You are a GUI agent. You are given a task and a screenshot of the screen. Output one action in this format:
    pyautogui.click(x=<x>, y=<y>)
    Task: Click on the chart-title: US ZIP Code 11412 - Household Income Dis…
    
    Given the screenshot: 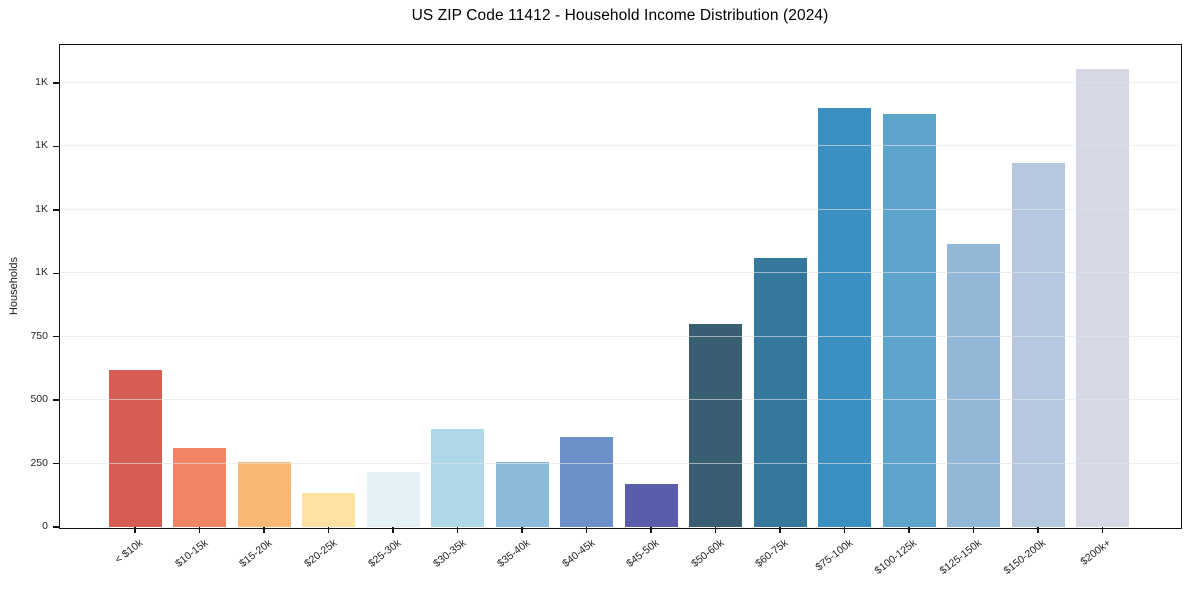 What is the action you would take?
    pyautogui.click(x=620, y=15)
    